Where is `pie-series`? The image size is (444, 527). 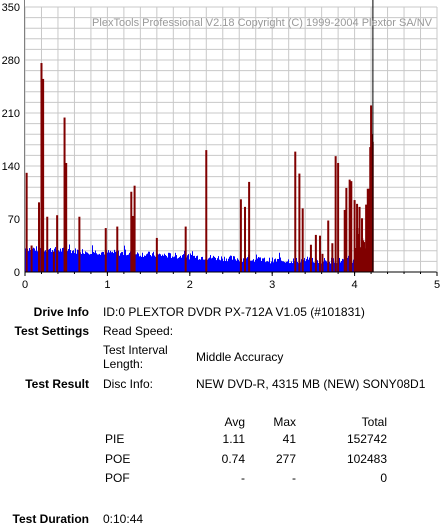 pie-series is located at coordinates (199, 258).